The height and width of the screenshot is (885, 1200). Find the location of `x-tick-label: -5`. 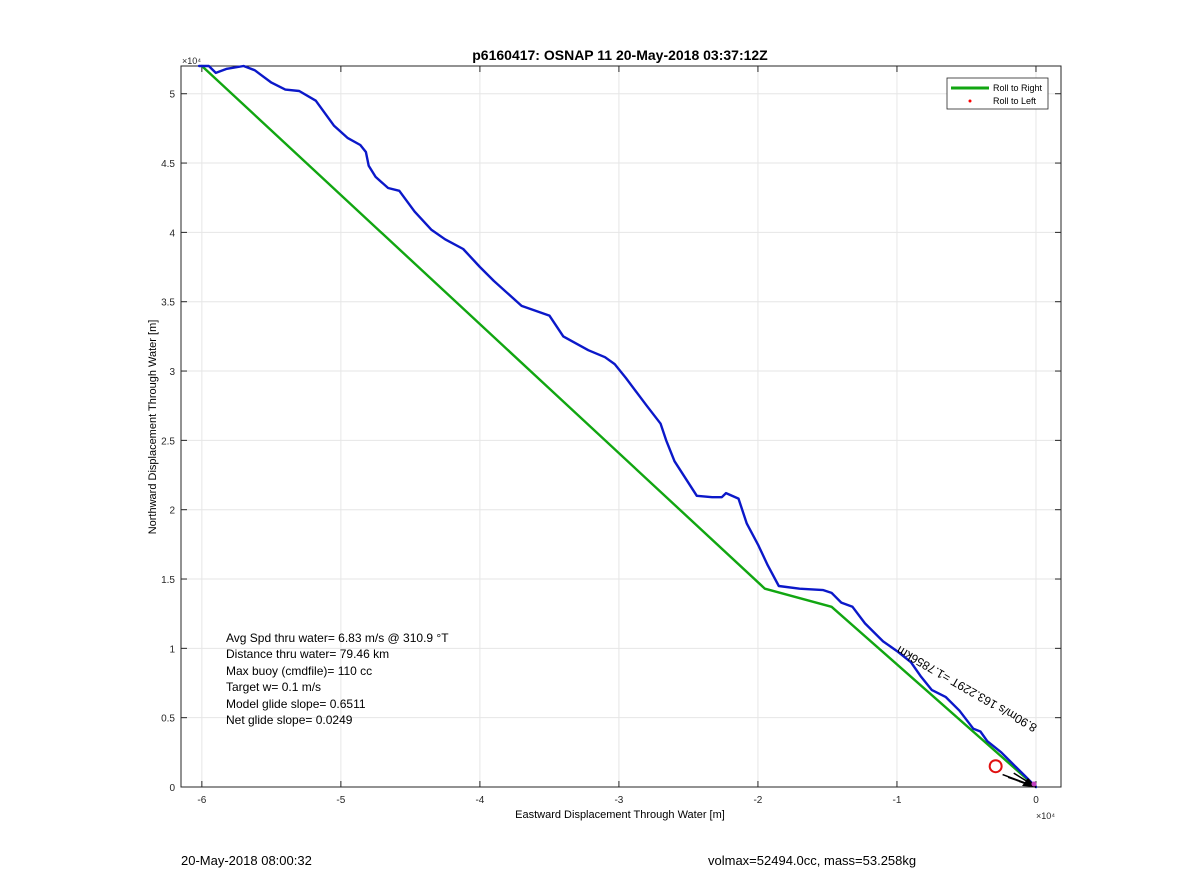

x-tick-label: -5 is located at coordinates (340, 800).